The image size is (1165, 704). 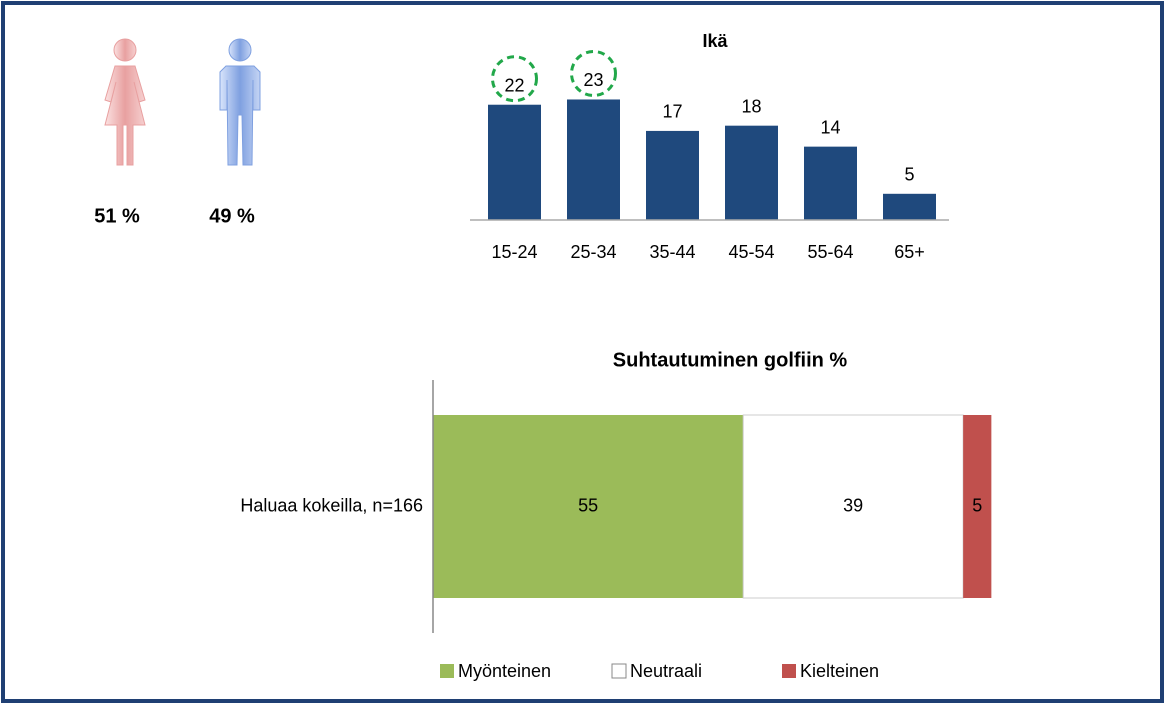 I want to click on legend-label: Myönteinen, so click(x=504, y=671).